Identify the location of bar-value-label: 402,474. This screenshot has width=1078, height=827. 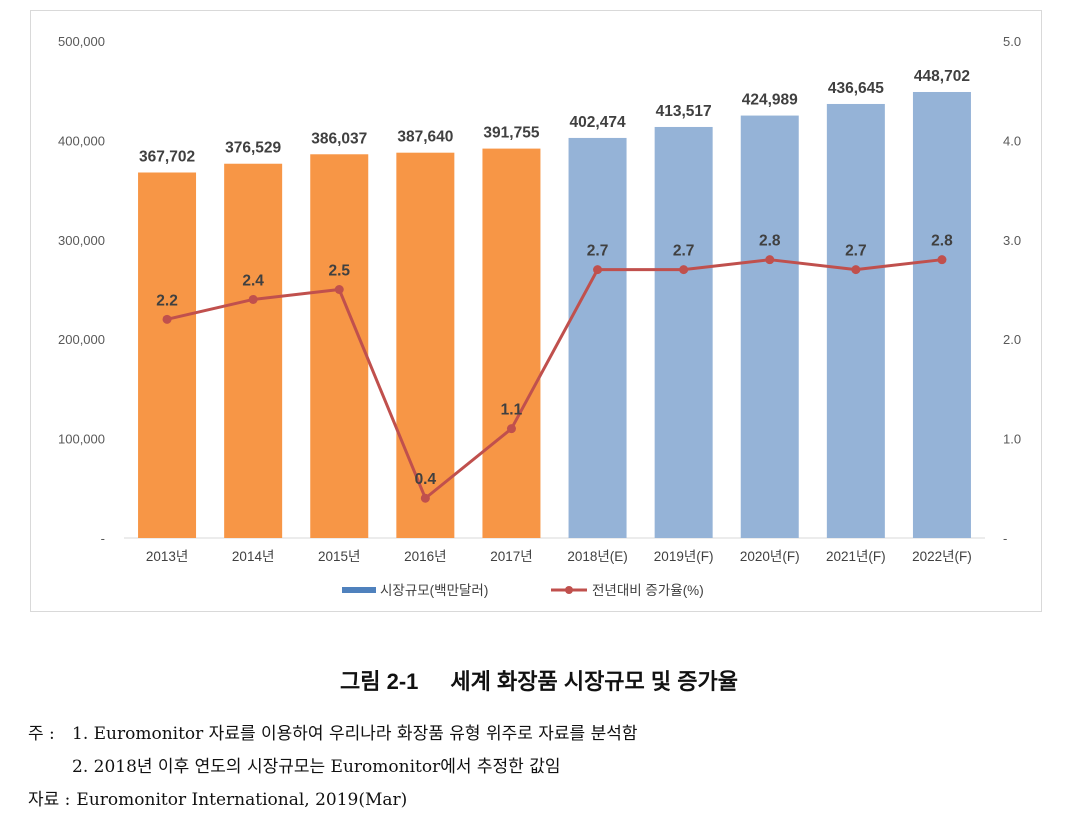
(598, 122).